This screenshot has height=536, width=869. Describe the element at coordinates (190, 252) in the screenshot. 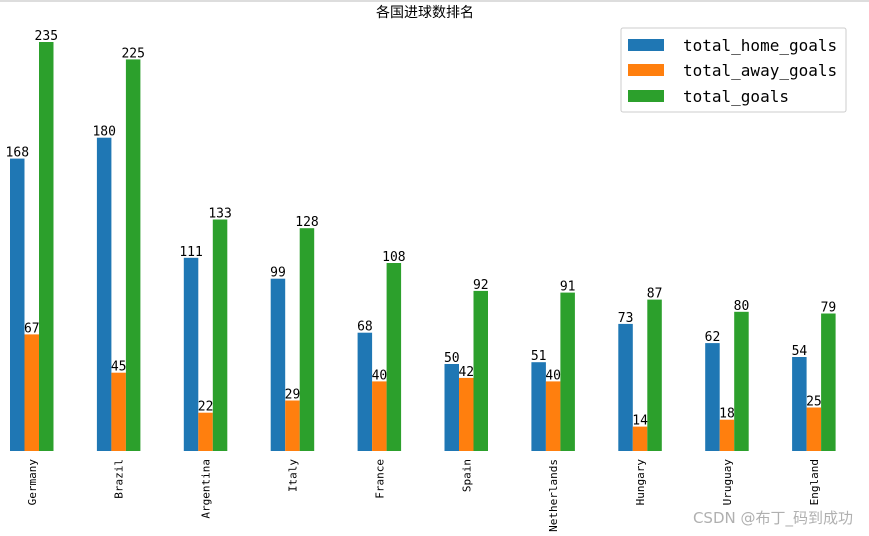

I see `value-label-home-argentina: 111` at that location.